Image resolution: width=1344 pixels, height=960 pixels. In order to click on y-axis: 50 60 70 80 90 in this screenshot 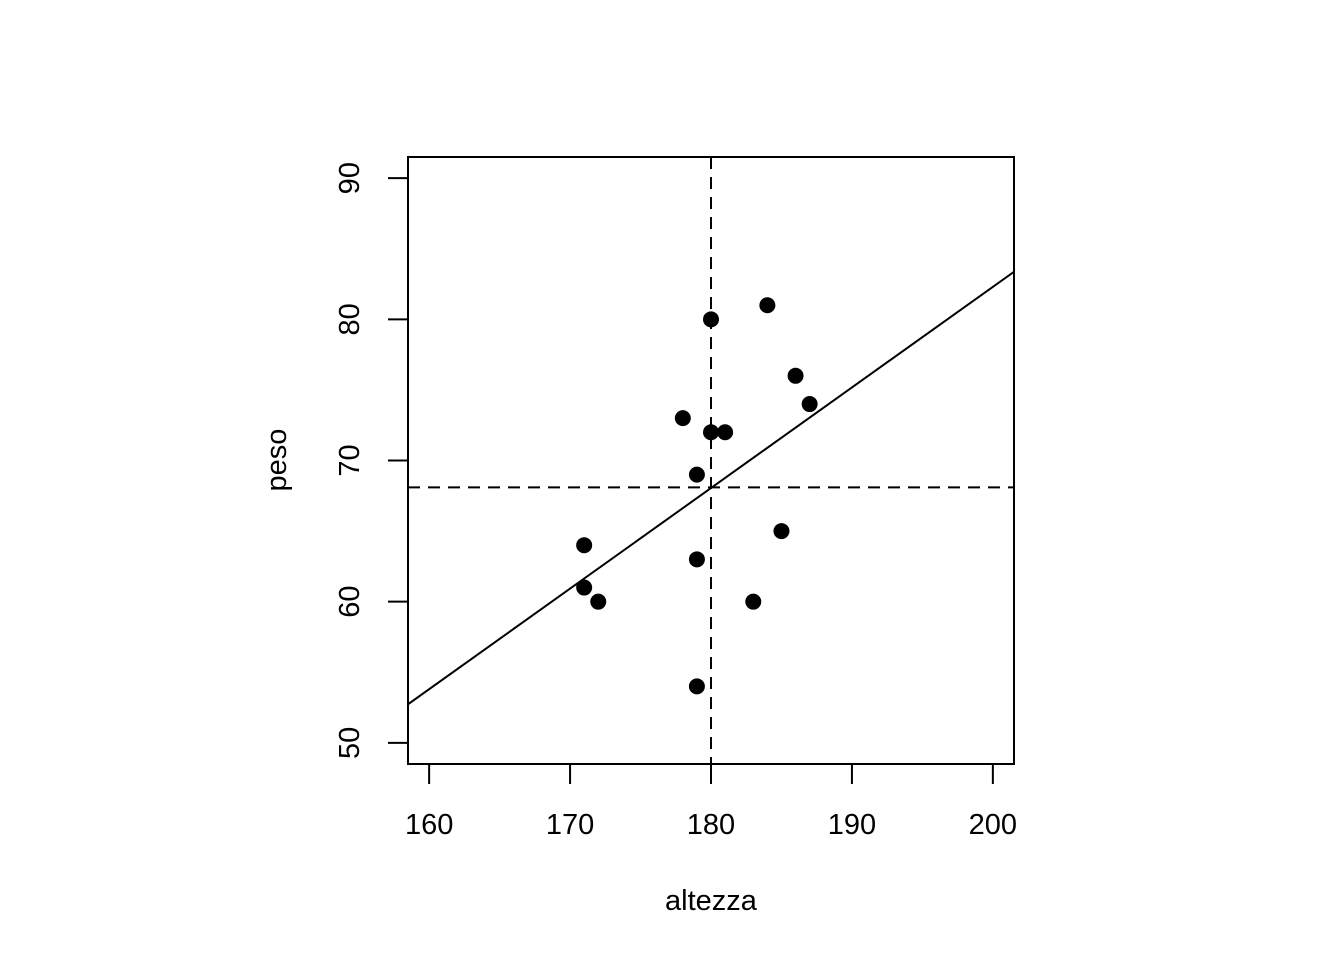, I will do `click(371, 460)`.